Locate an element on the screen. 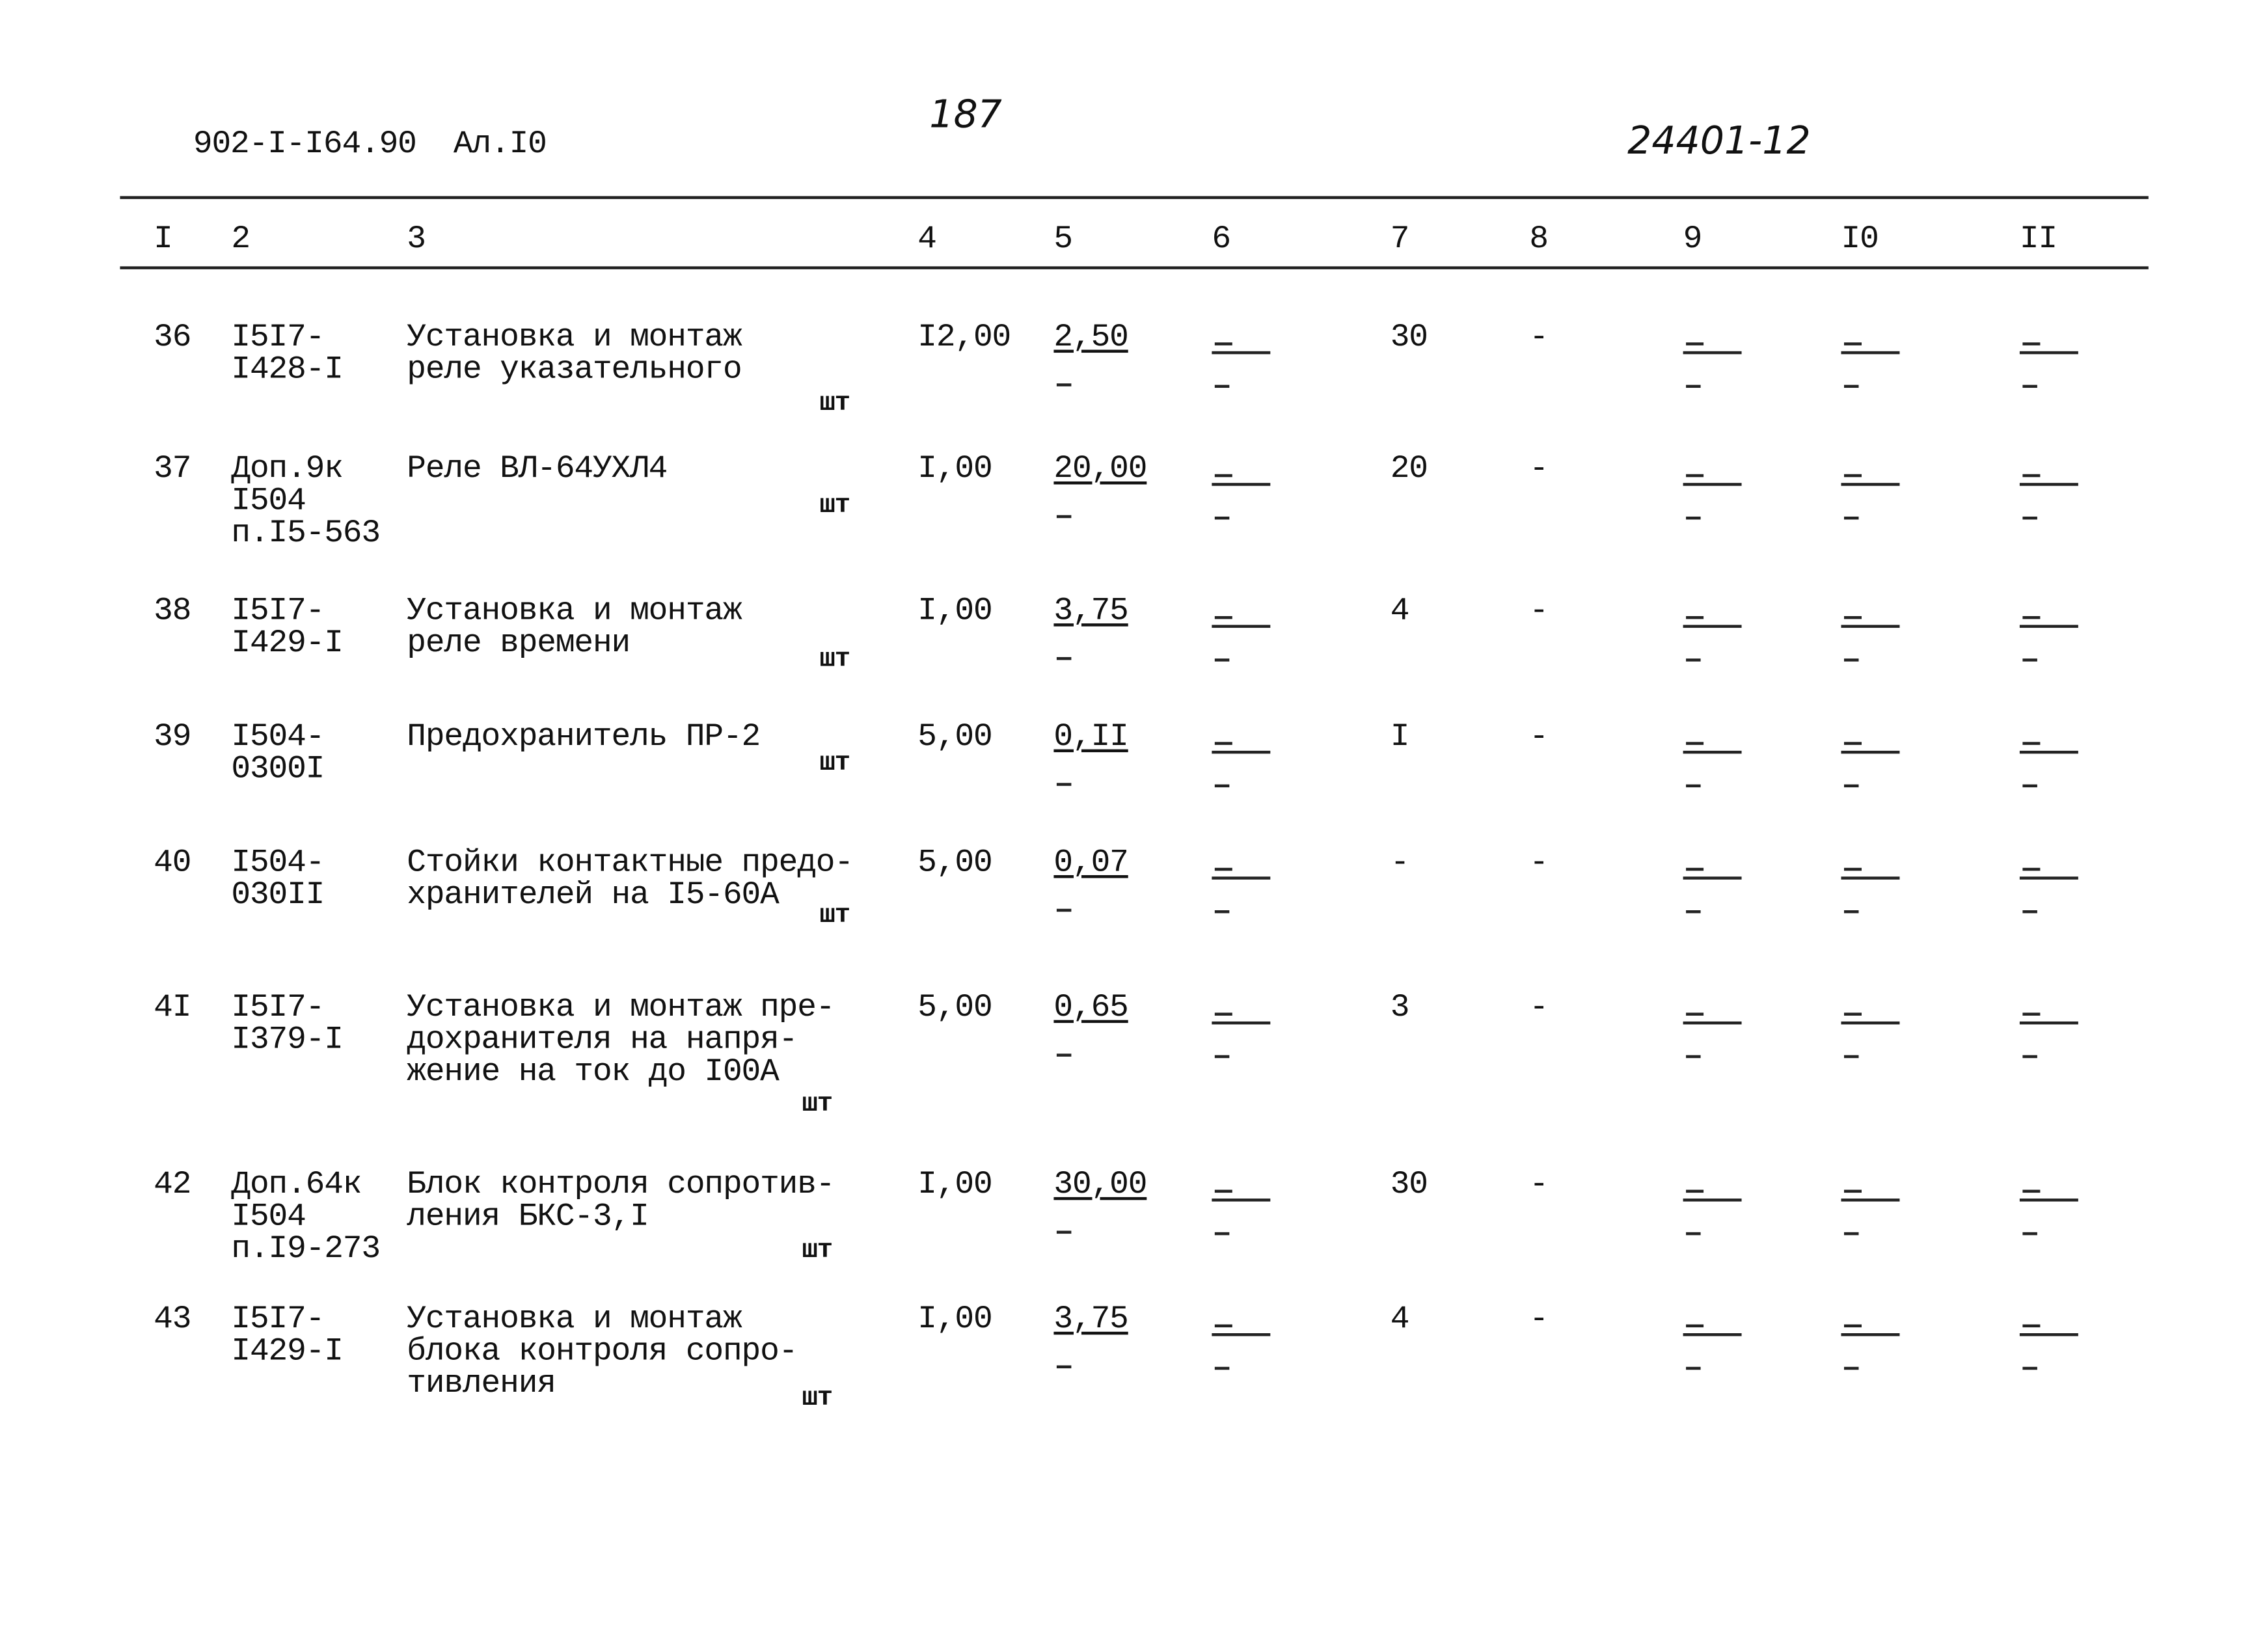  resource-code-line: I428-I is located at coordinates (287, 369).